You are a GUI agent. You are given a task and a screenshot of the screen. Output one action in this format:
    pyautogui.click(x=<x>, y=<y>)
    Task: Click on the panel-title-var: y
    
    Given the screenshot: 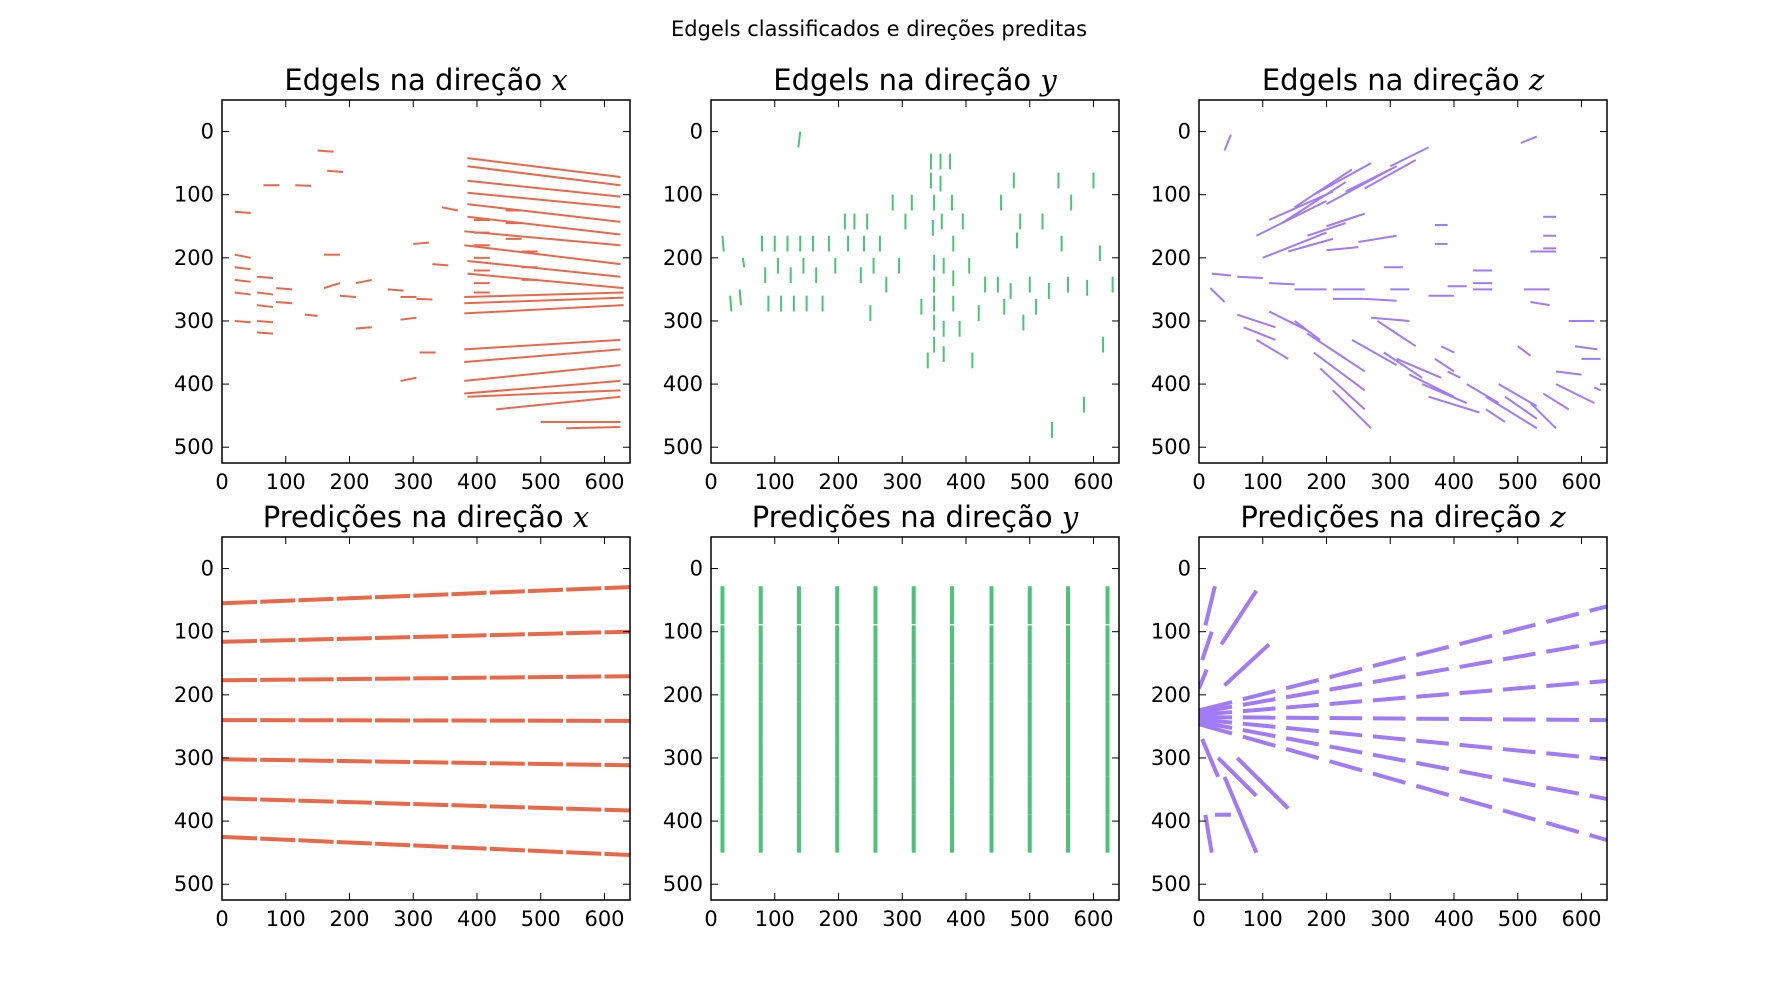 What is the action you would take?
    pyautogui.click(x=1047, y=80)
    